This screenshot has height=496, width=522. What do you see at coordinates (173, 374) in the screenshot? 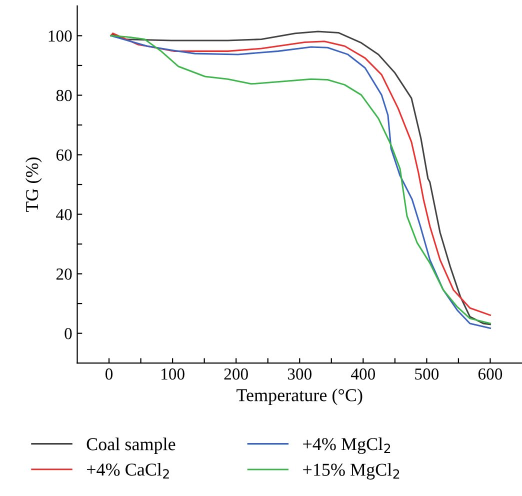
I see `x-tick-label: 100` at bounding box center [173, 374].